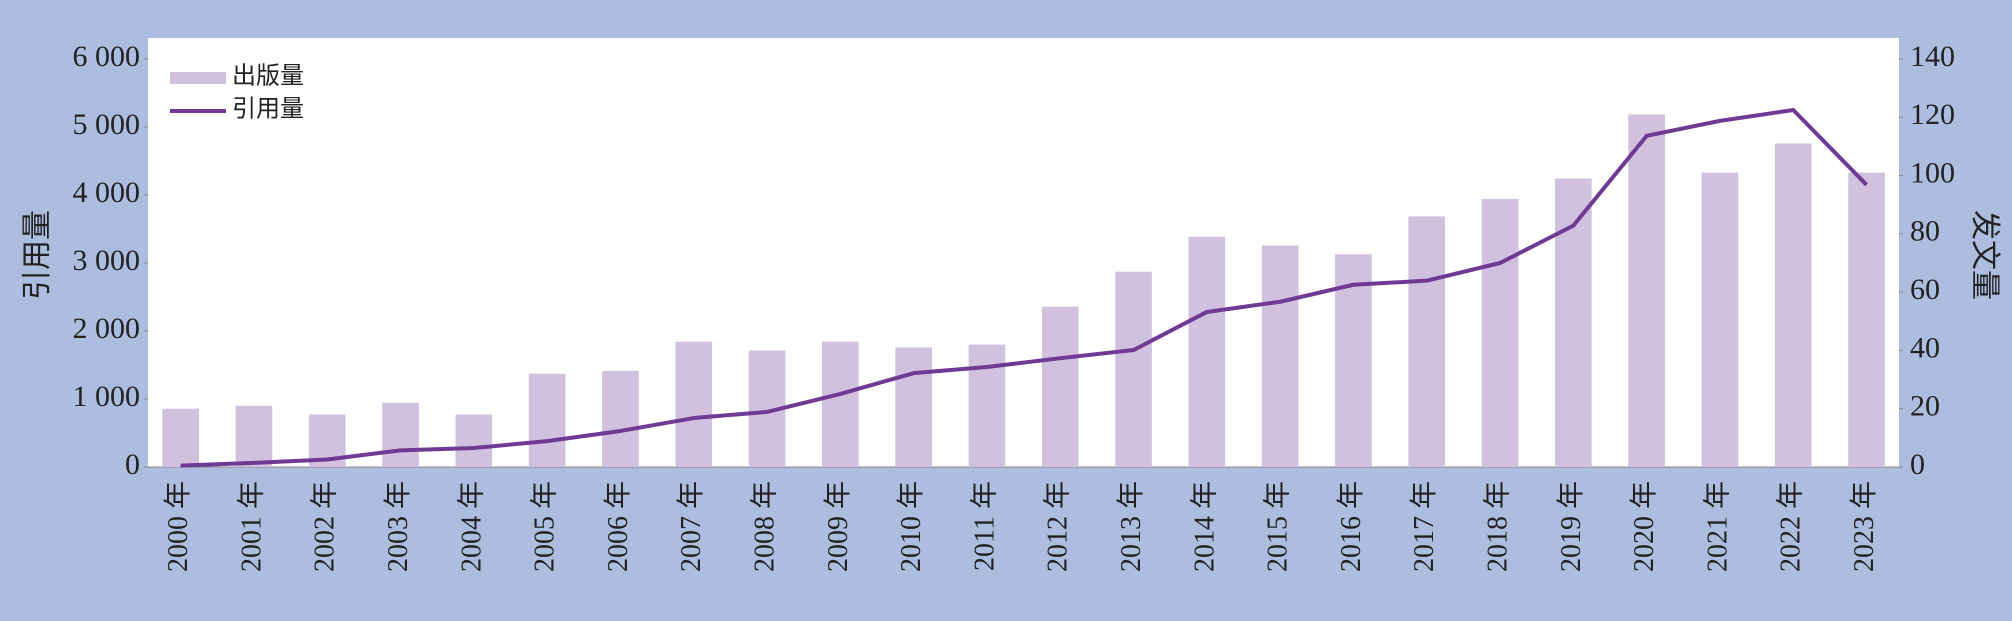  What do you see at coordinates (545, 526) in the screenshot?
I see `x-tick-label: 2005 年` at bounding box center [545, 526].